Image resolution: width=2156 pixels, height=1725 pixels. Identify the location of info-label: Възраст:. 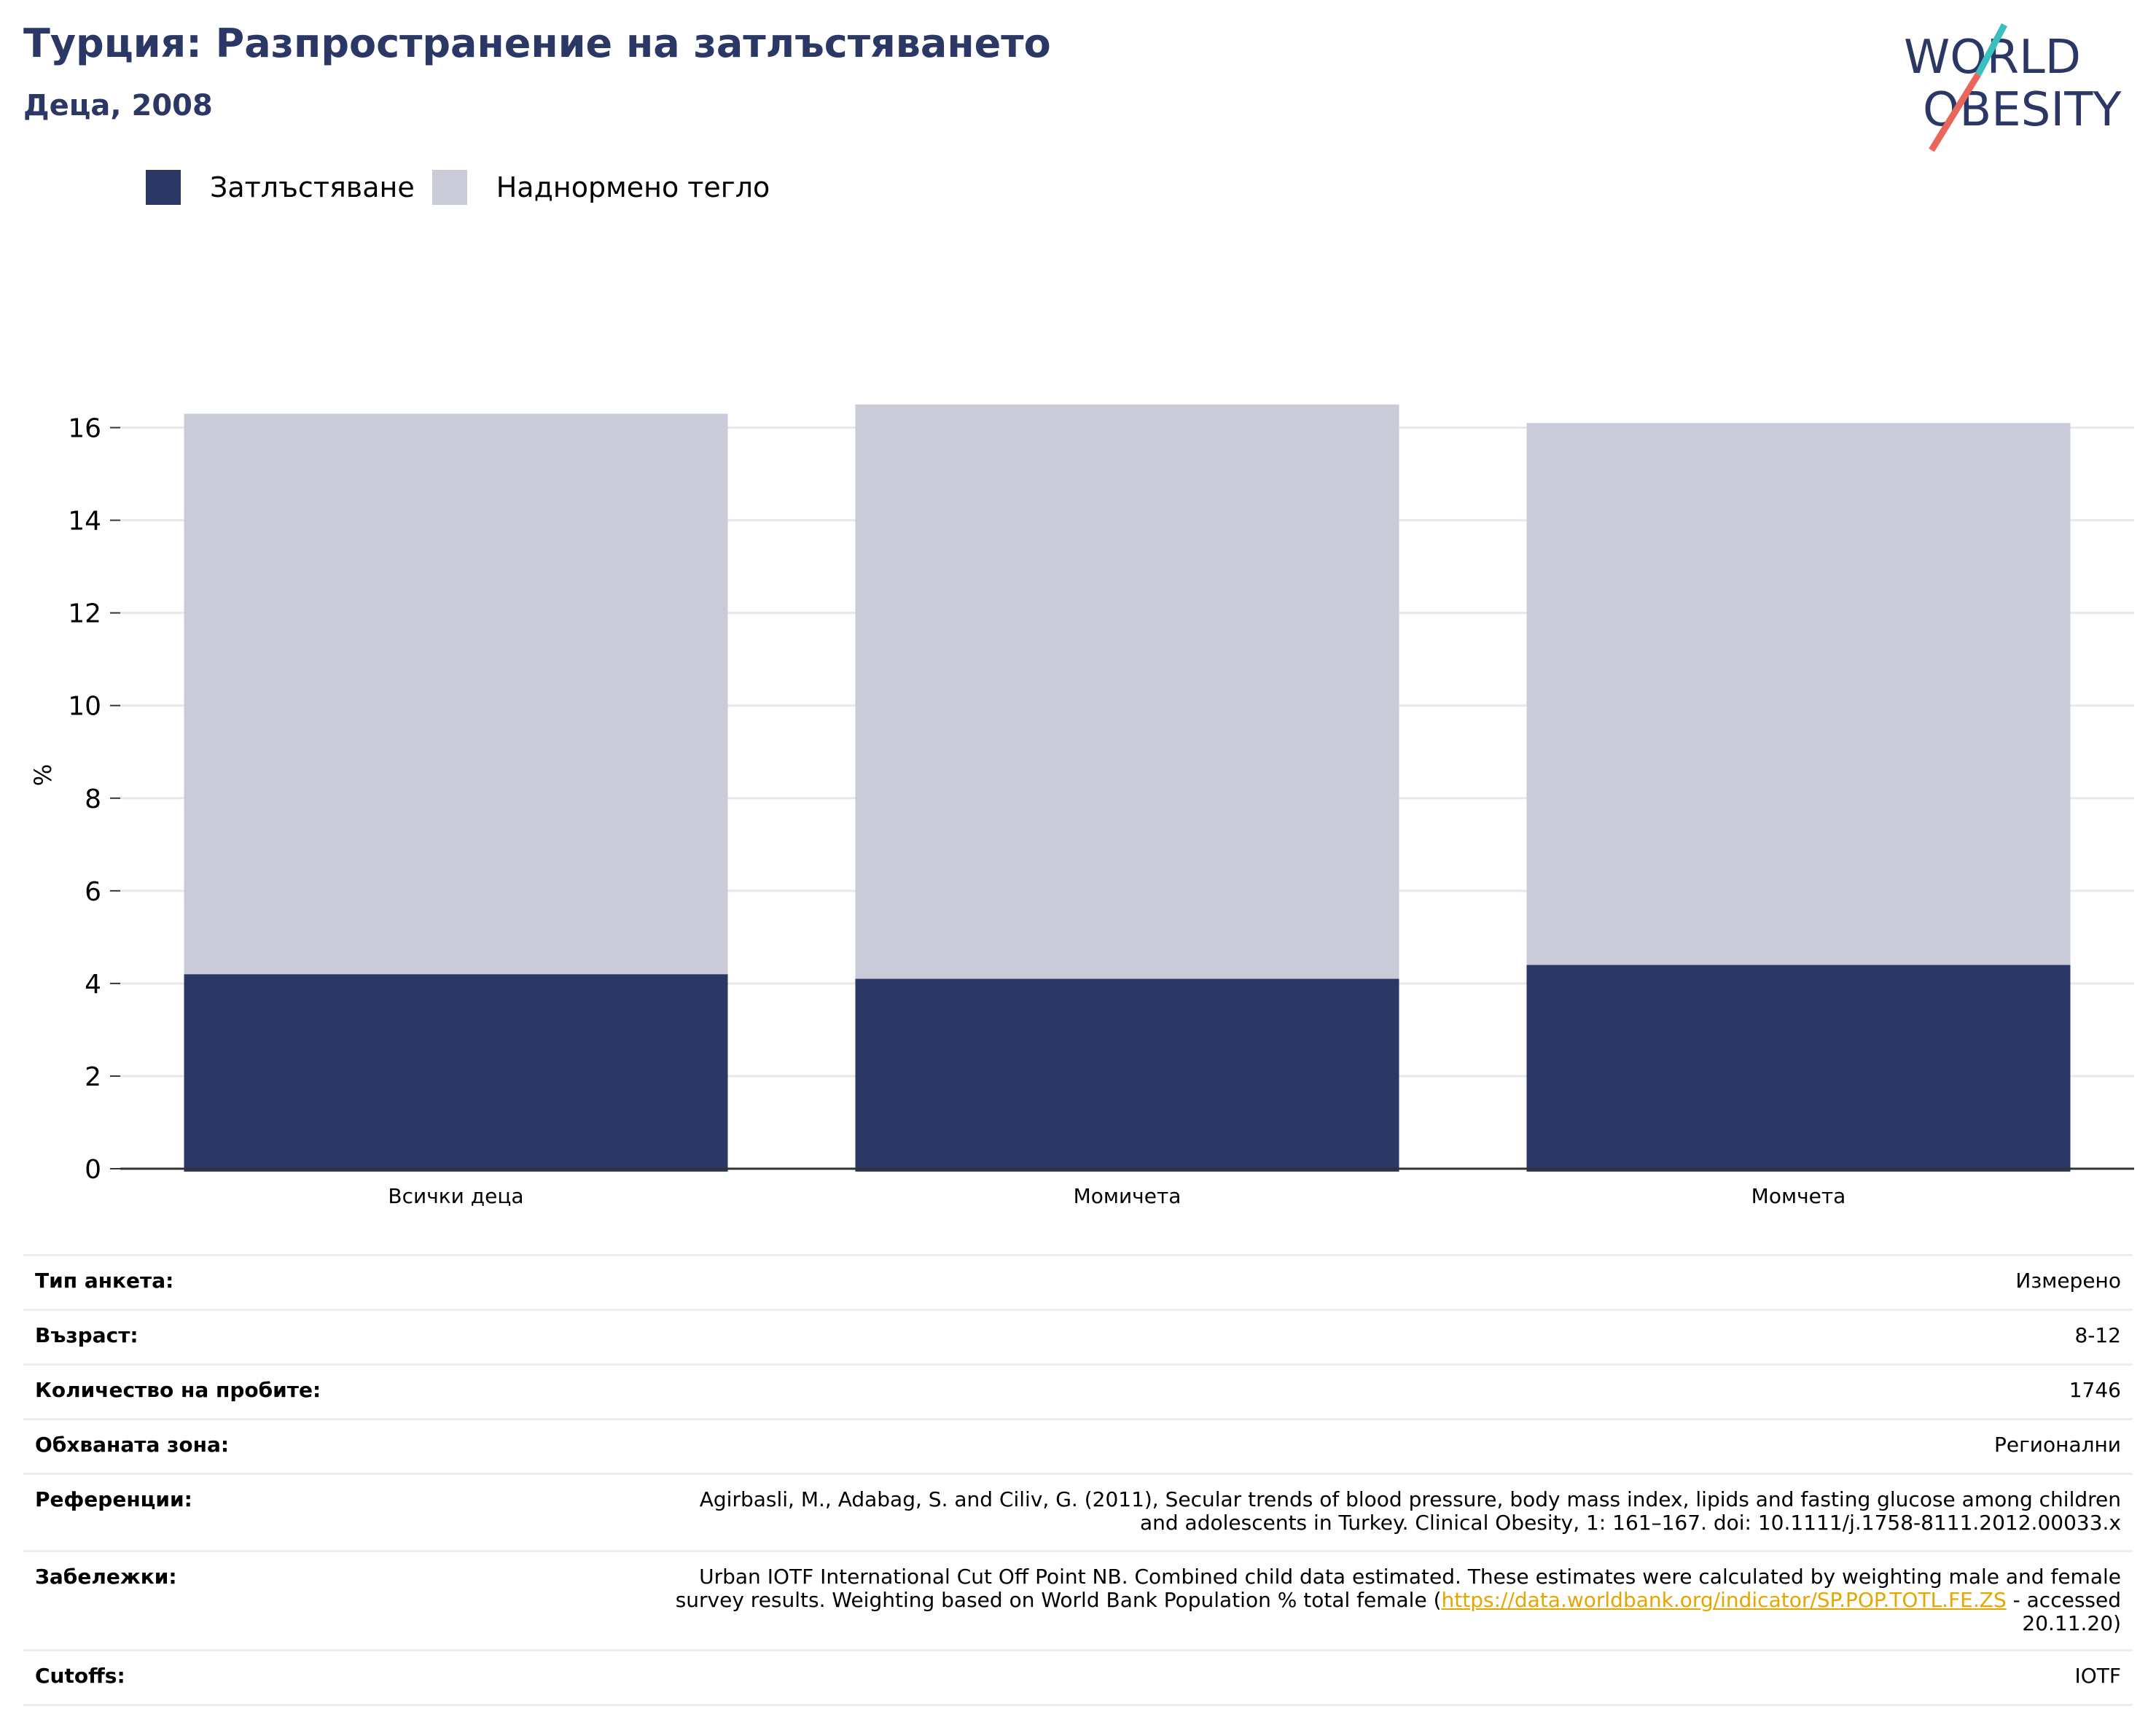
(86, 1335).